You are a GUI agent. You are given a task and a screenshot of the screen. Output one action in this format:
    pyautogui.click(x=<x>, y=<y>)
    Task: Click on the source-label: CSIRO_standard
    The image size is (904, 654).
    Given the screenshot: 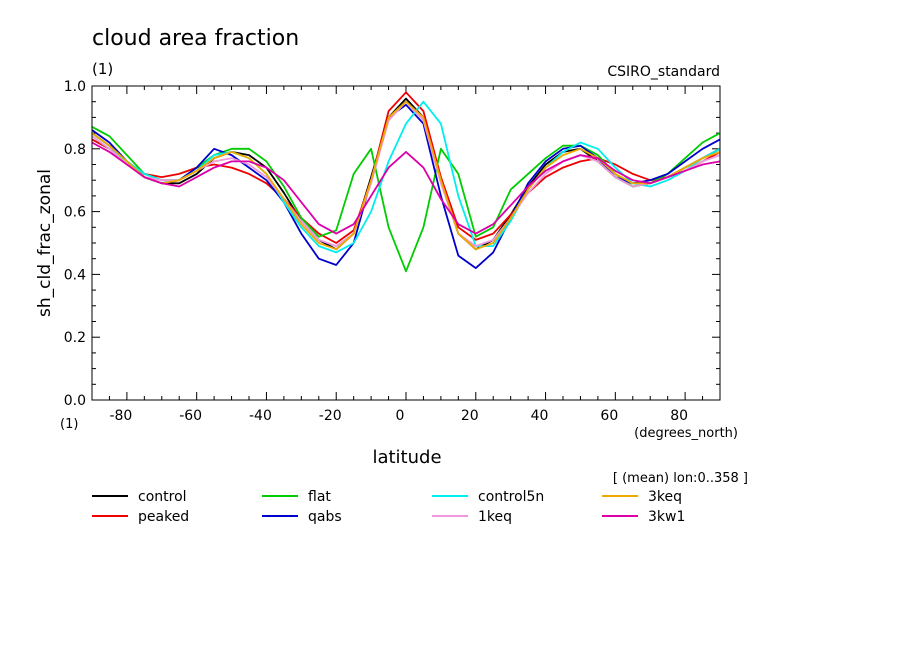 What is the action you would take?
    pyautogui.click(x=663, y=72)
    